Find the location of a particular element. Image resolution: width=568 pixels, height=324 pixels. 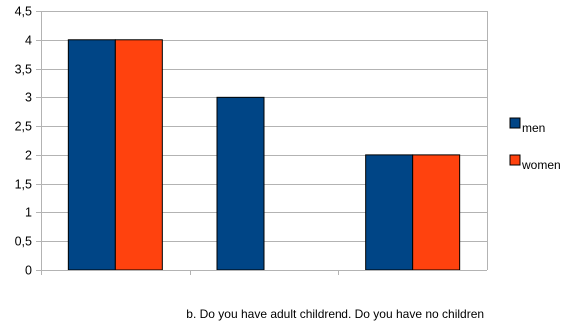

y-tick-label: 1 is located at coordinates (28, 213).